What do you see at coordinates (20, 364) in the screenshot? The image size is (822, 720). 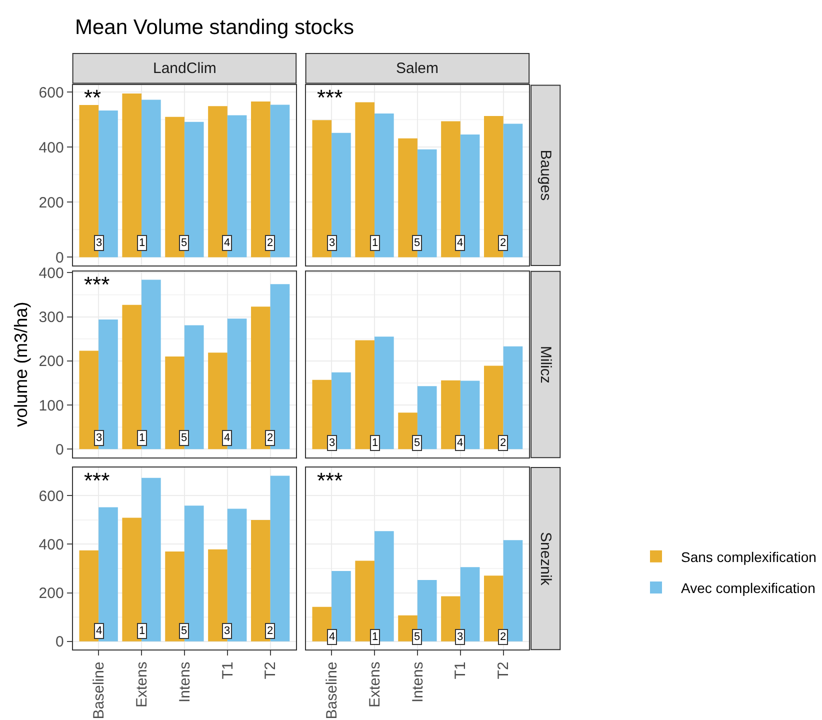 I see `y-axis-title: volume (m3/ha)` at bounding box center [20, 364].